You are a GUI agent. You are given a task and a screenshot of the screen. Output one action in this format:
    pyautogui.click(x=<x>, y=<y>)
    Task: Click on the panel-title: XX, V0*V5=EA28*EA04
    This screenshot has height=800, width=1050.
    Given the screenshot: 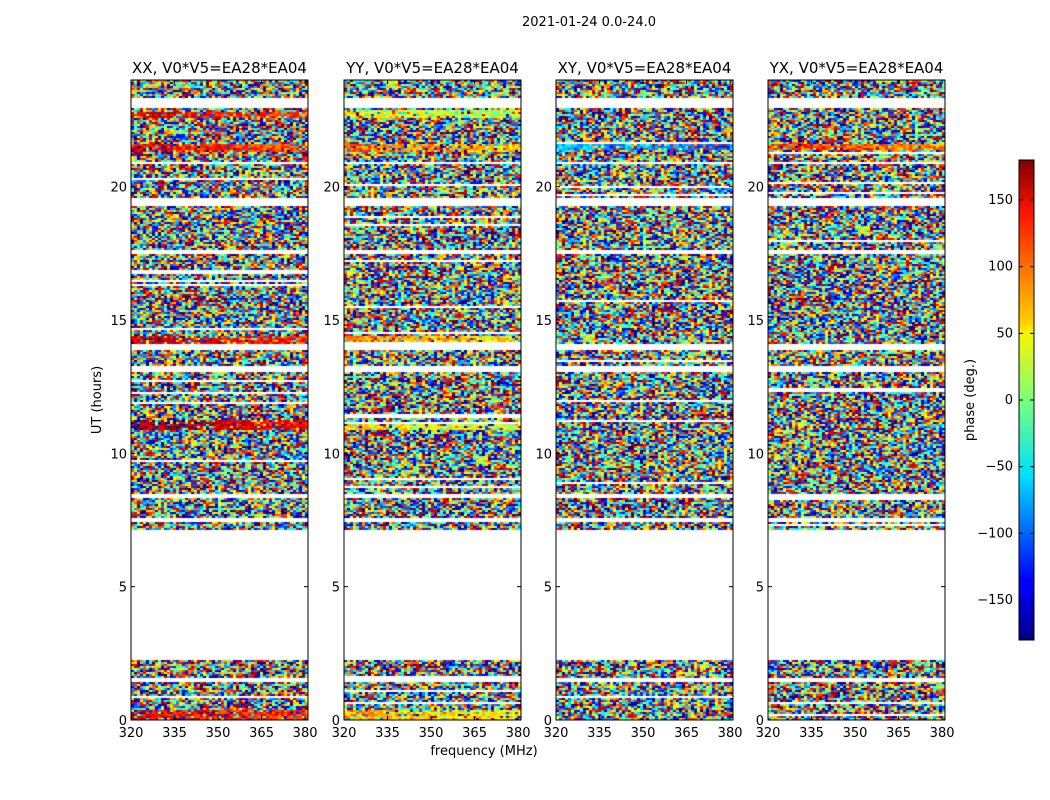 What is the action you would take?
    pyautogui.click(x=219, y=68)
    